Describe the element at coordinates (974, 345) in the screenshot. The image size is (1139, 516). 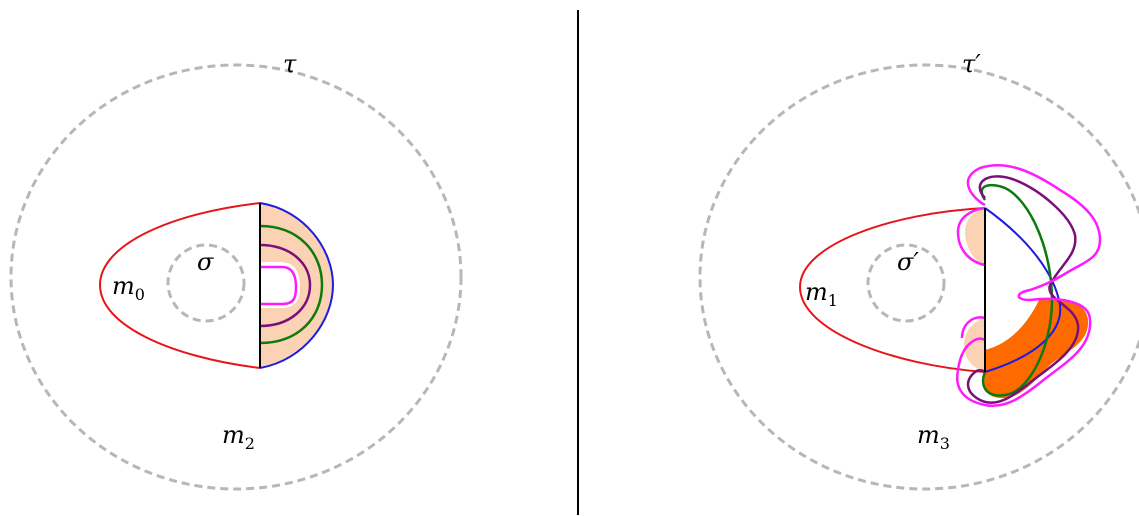
I see `right-light-region-bottom` at that location.